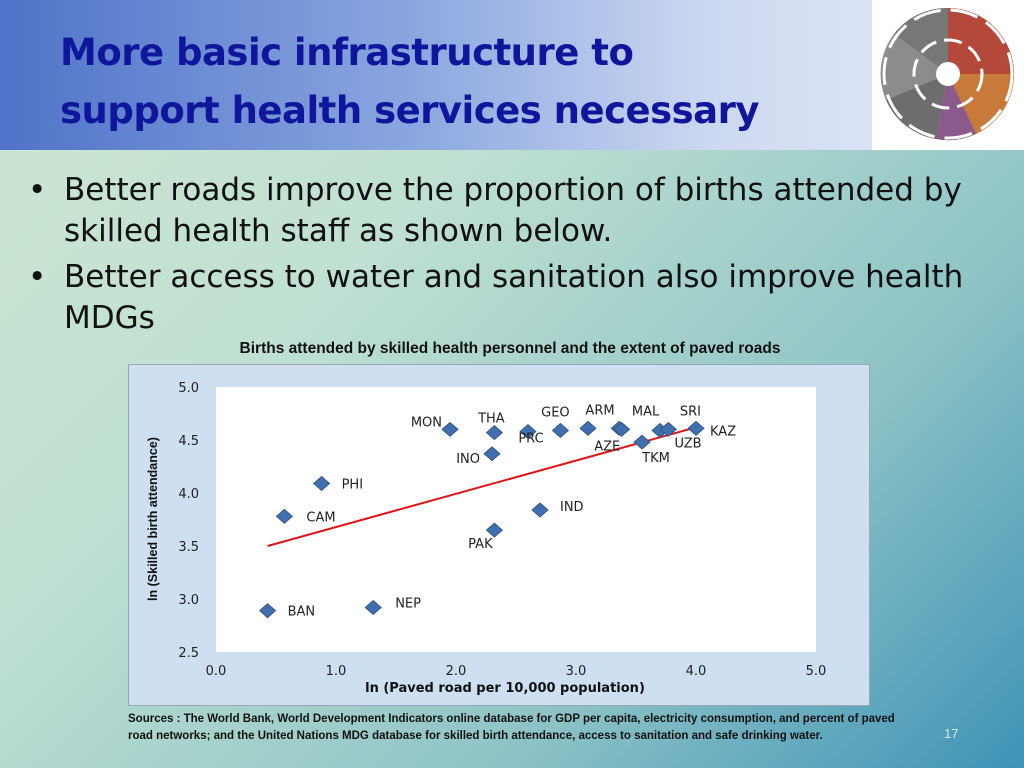 This screenshot has height=768, width=1024. Describe the element at coordinates (690, 411) in the screenshot. I see `point-label-sri: SRI` at that location.